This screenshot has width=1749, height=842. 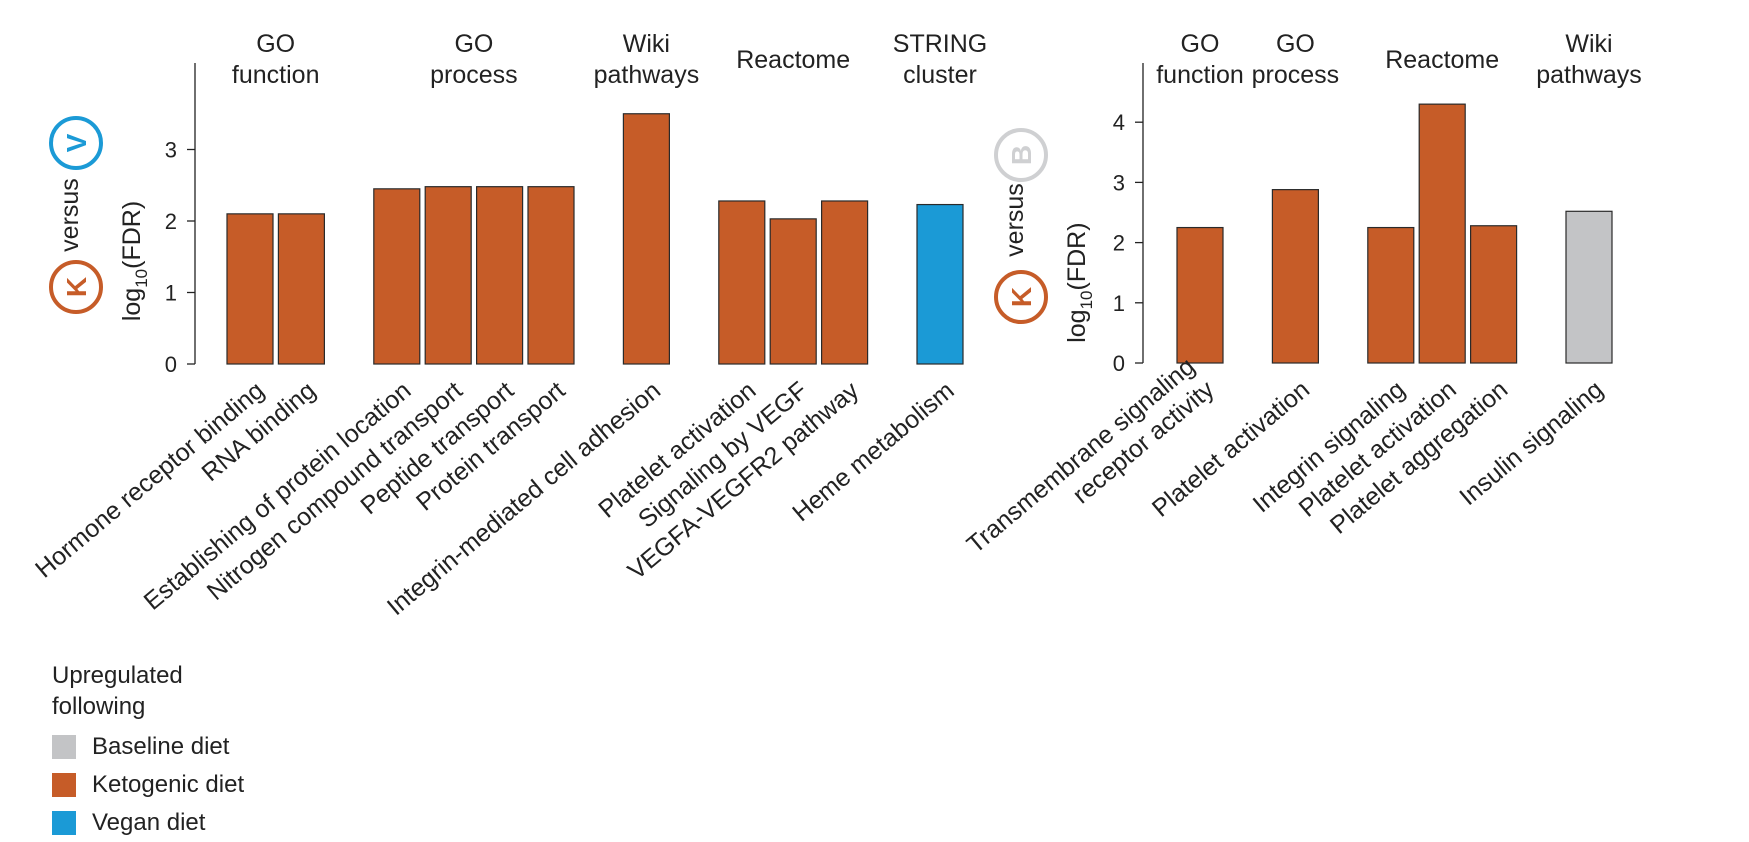 What do you see at coordinates (301, 289) in the screenshot?
I see `bar-rna-binding` at bounding box center [301, 289].